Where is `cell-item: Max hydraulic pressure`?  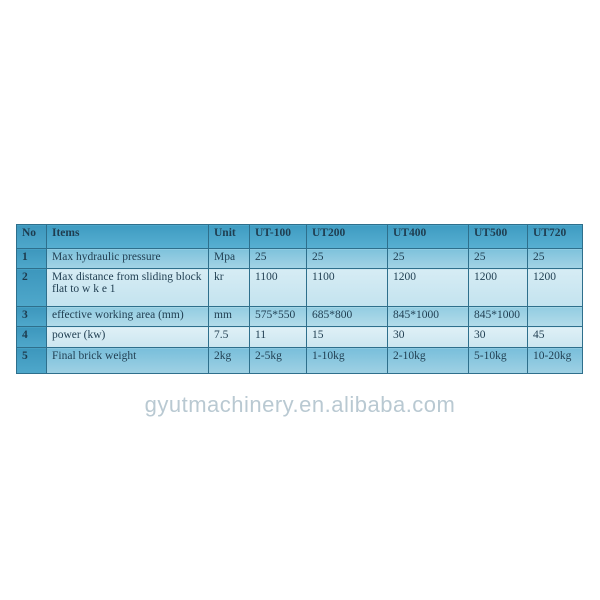 cell-item: Max hydraulic pressure is located at coordinates (127, 258).